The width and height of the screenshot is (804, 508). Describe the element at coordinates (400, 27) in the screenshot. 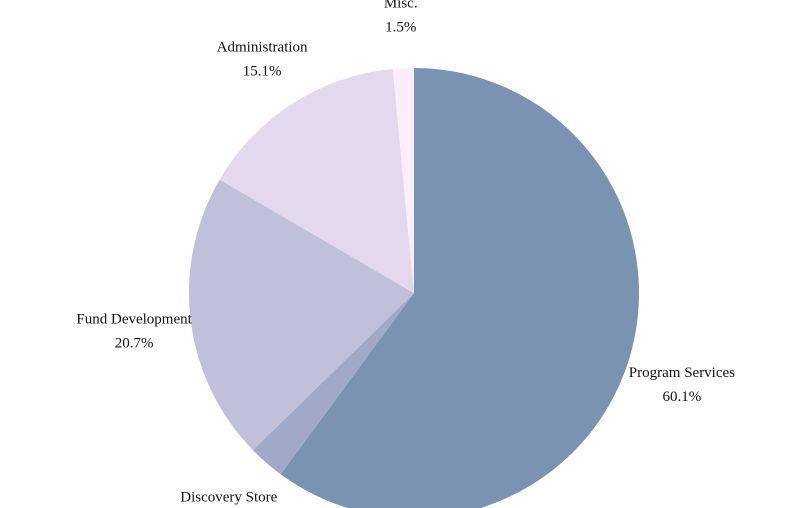

I see `slice-value-label: 1.5%` at that location.